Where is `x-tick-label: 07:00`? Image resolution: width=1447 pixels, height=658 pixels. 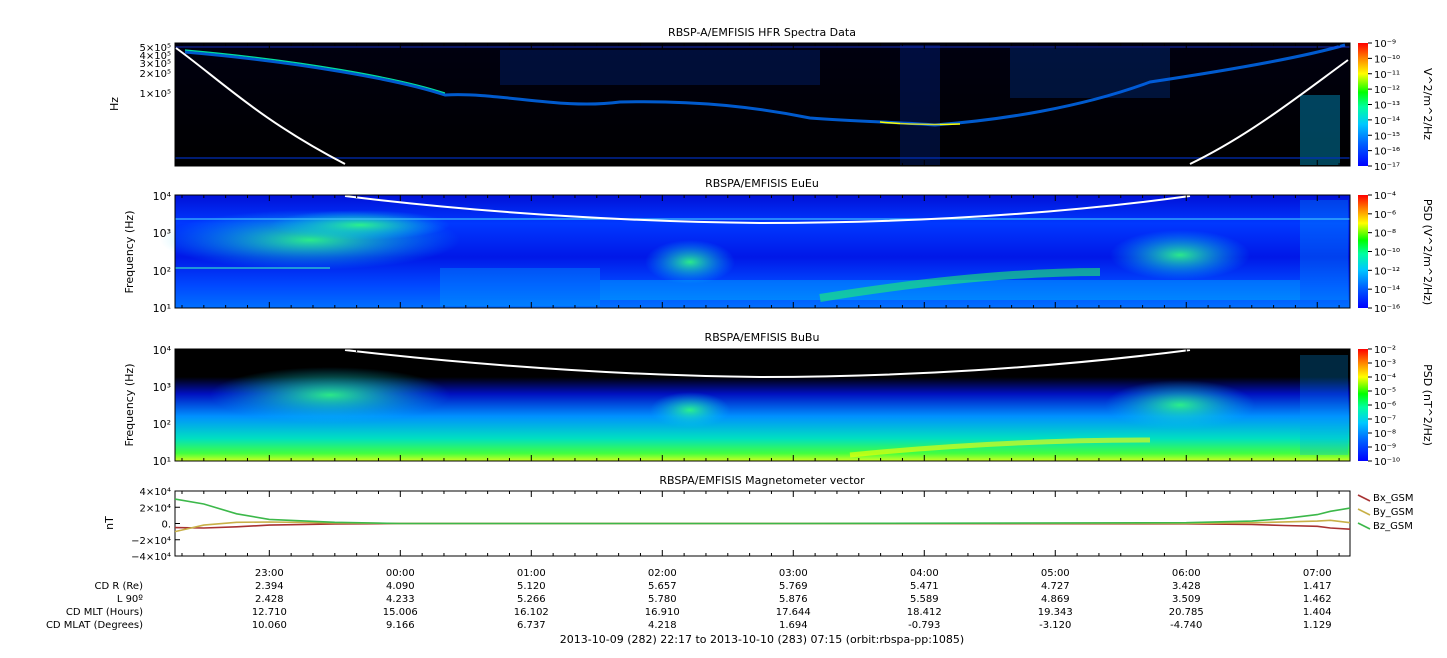 x-tick-label: 07:00 is located at coordinates (1317, 573).